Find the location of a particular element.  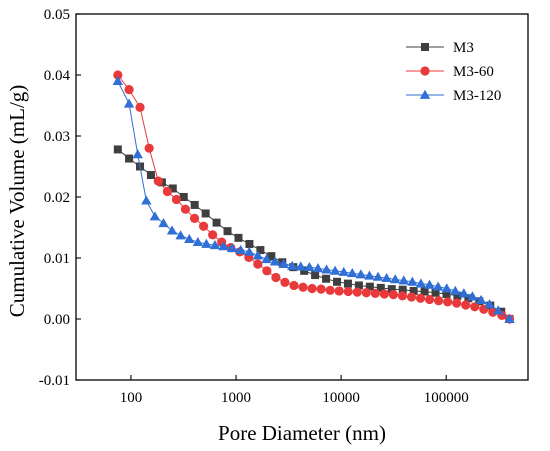

x-axis-title: Pore Diameter (nm) is located at coordinates (302, 433).